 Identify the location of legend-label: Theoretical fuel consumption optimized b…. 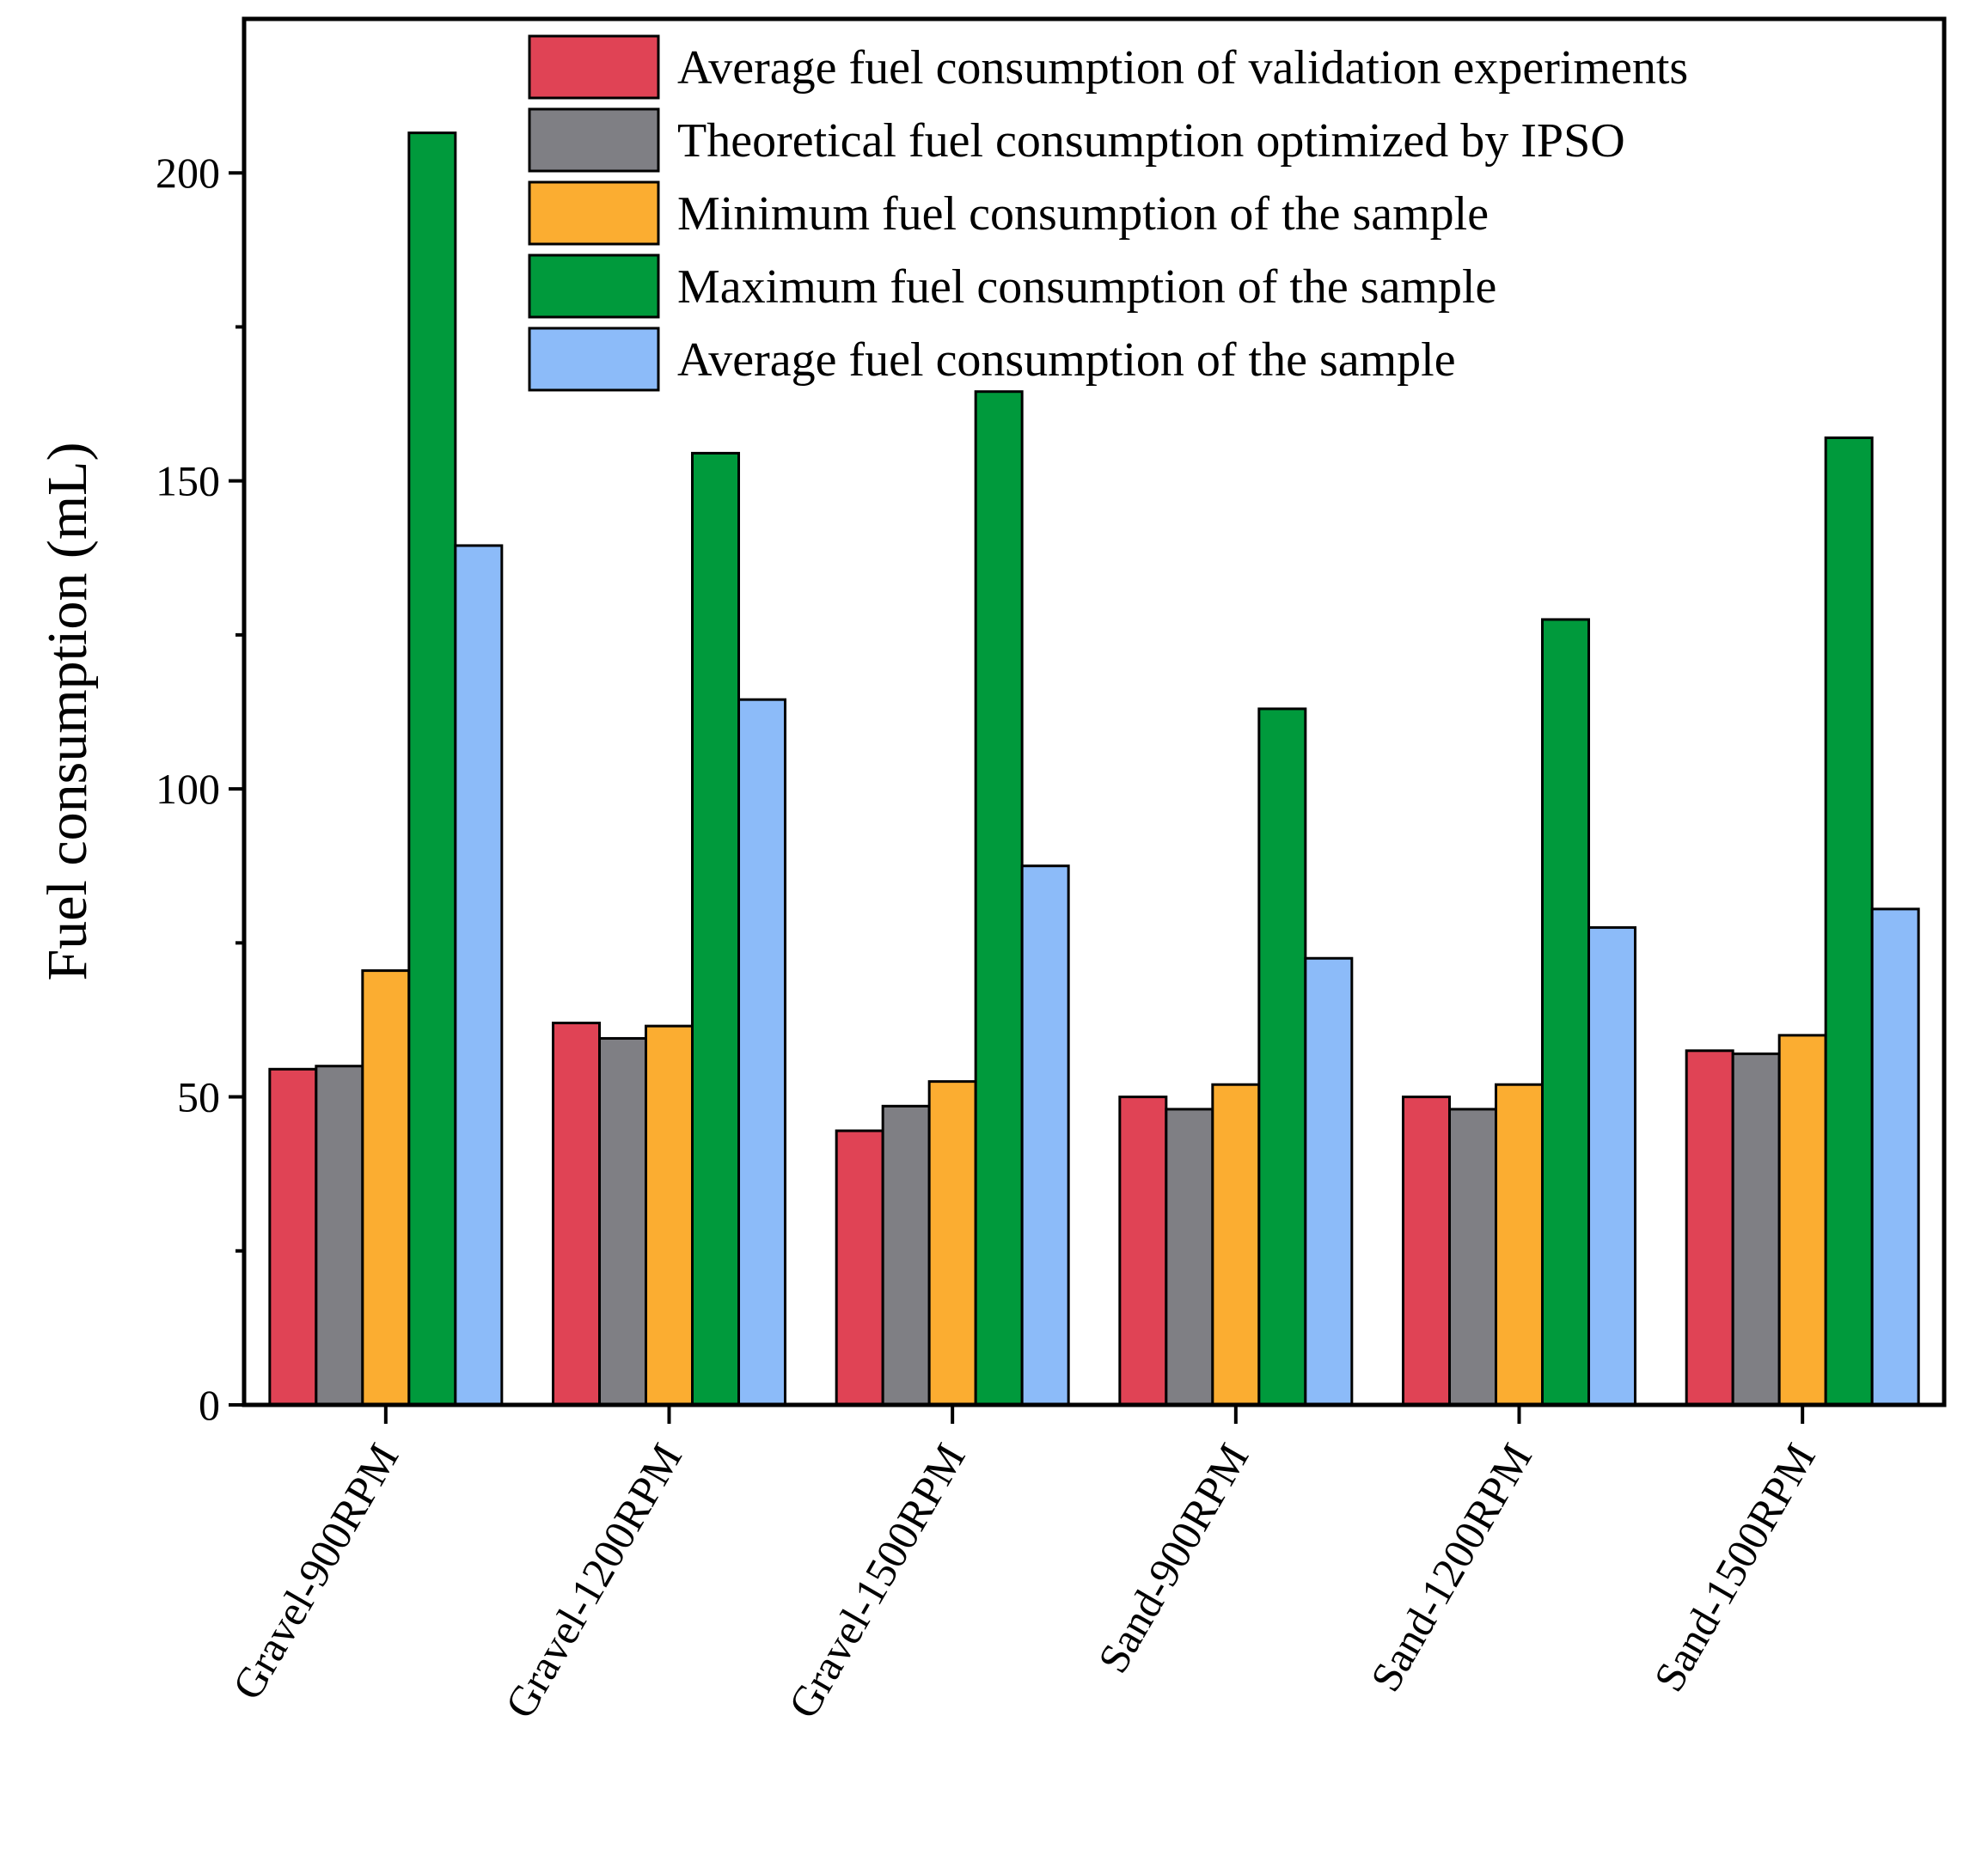
(1151, 141).